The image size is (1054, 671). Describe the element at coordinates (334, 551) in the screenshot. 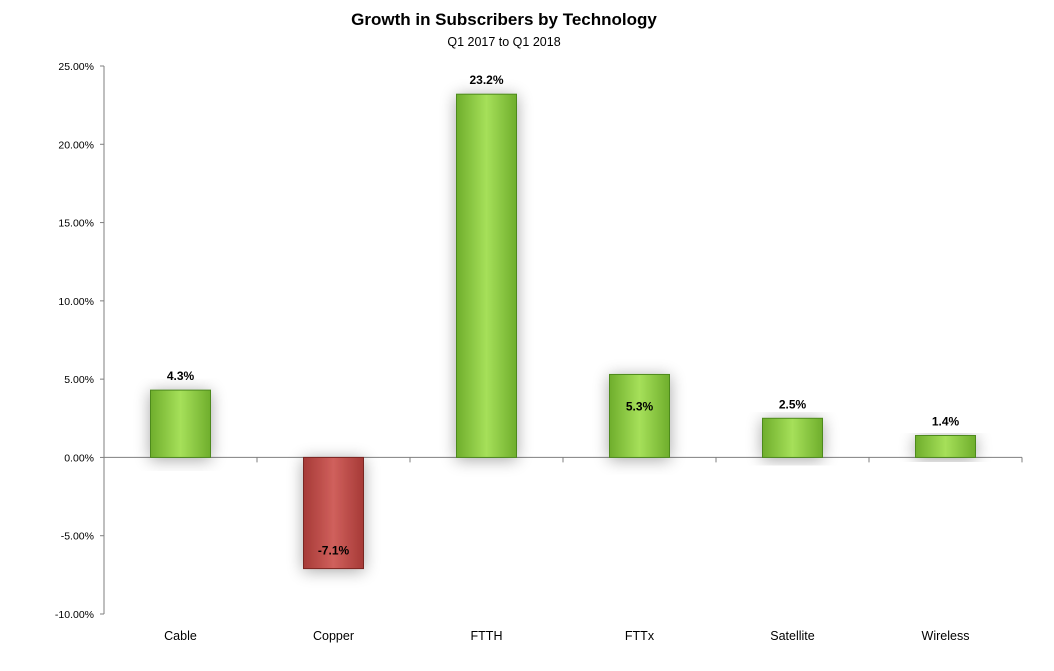

I see `data-label: -7.1%` at that location.